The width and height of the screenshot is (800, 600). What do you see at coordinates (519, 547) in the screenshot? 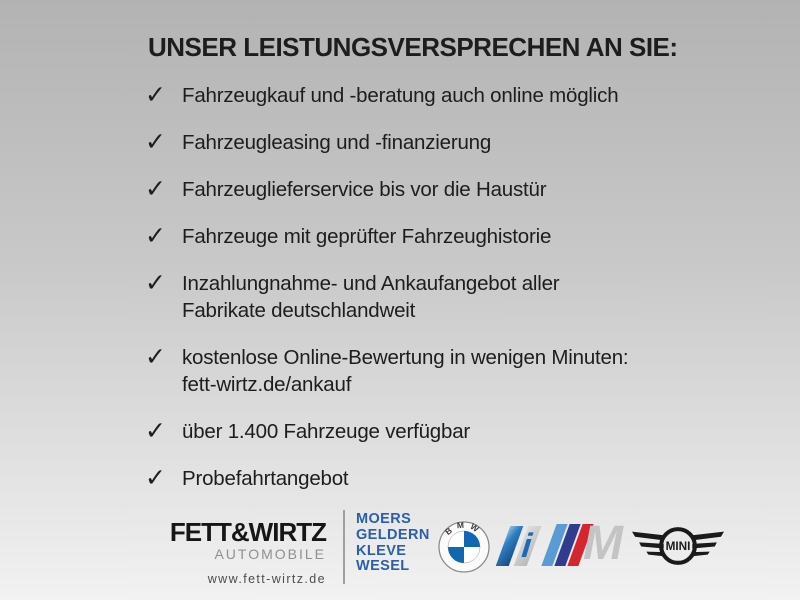
I see `bmw-i-logo-icon: i` at bounding box center [519, 547].